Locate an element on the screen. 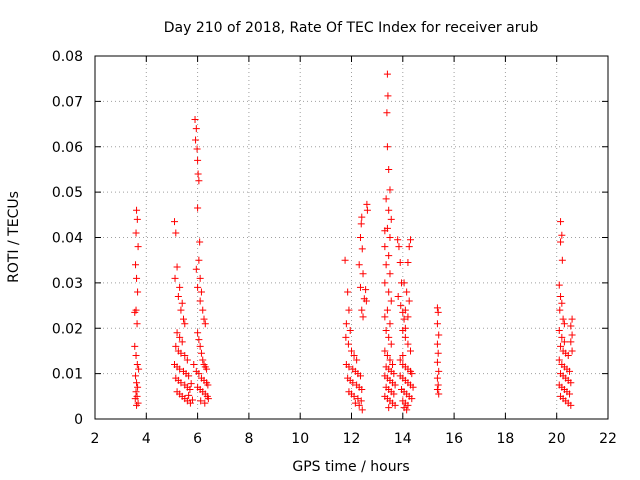  y-tick-label: 0.05 is located at coordinates (67, 193).